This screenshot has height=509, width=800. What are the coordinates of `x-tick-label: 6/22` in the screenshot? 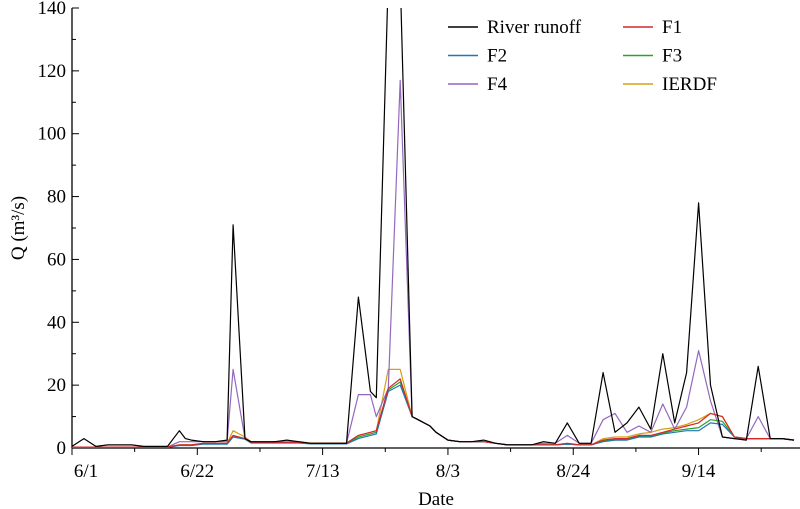 It's located at (197, 471).